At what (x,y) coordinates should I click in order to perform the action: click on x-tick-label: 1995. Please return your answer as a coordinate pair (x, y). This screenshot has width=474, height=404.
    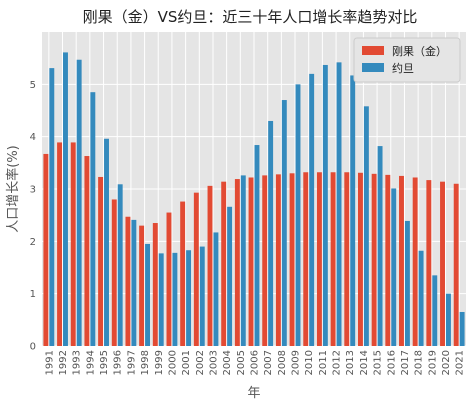
    Looking at the image, I should click on (104, 362).